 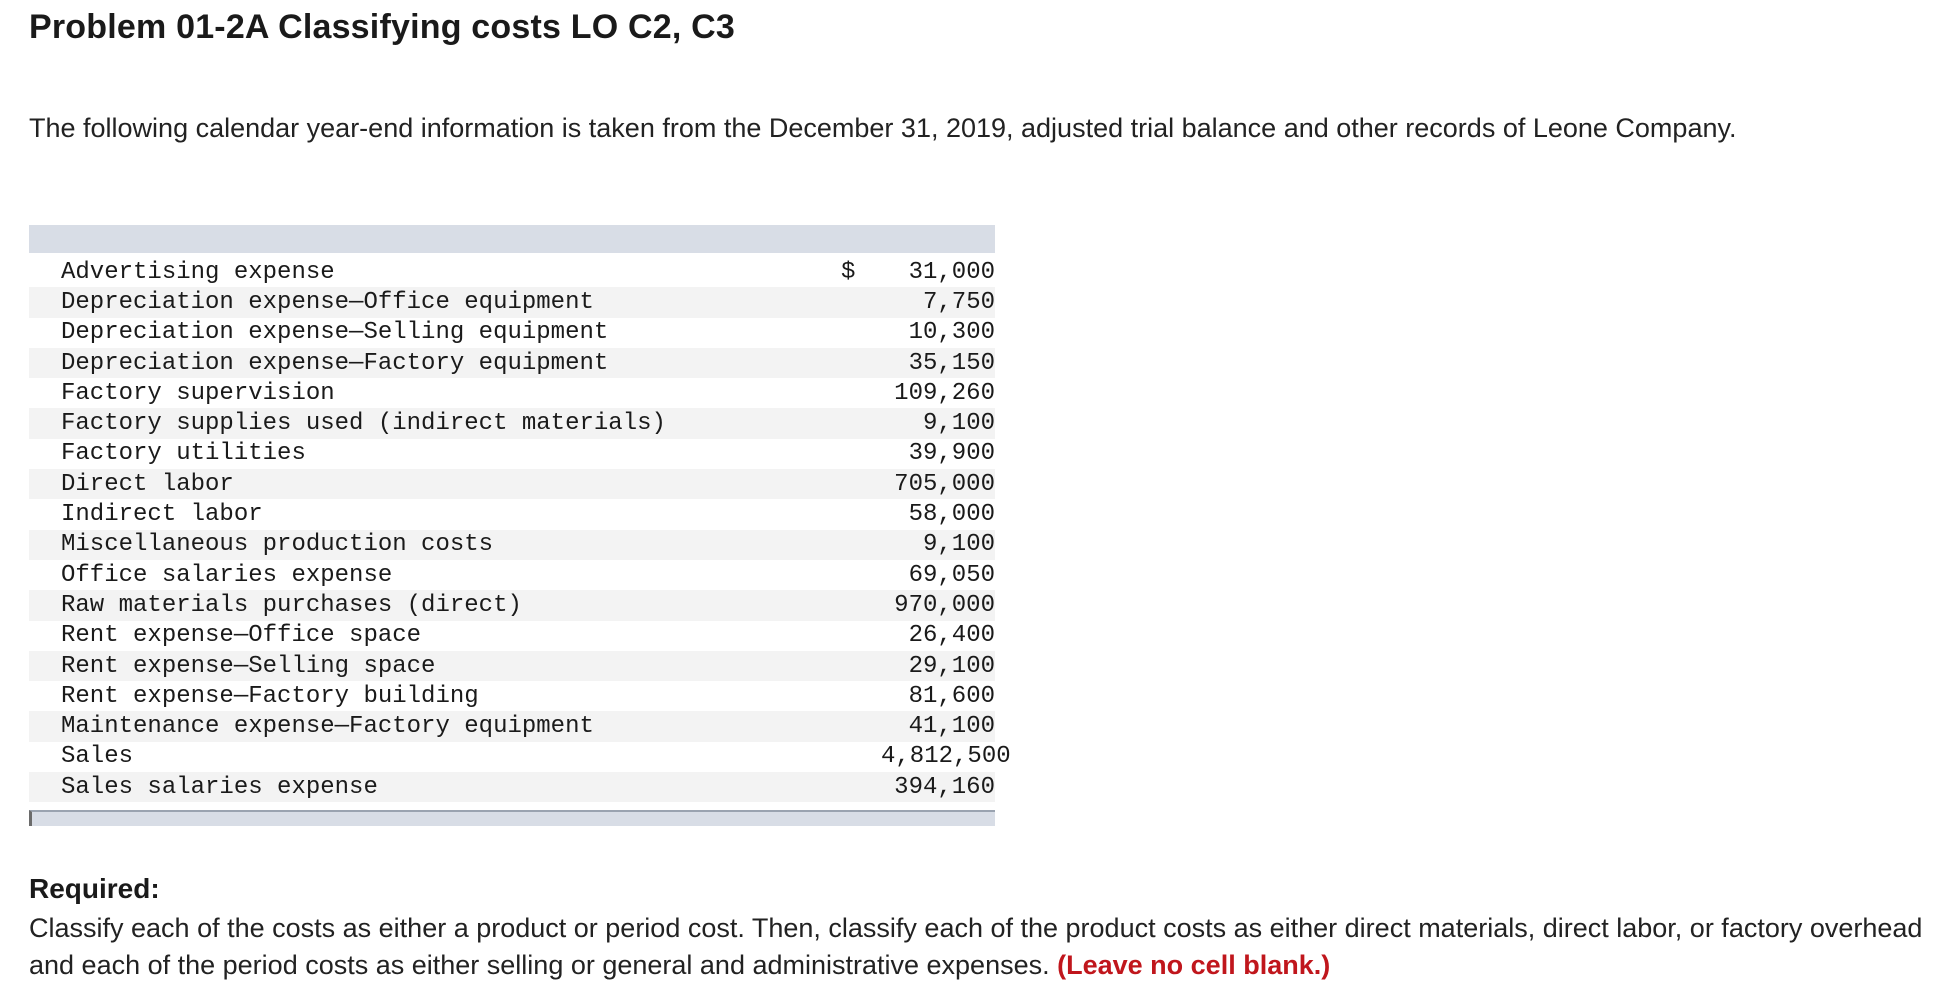 I want to click on row-label: Rent expense—Factory building, so click(x=270, y=696).